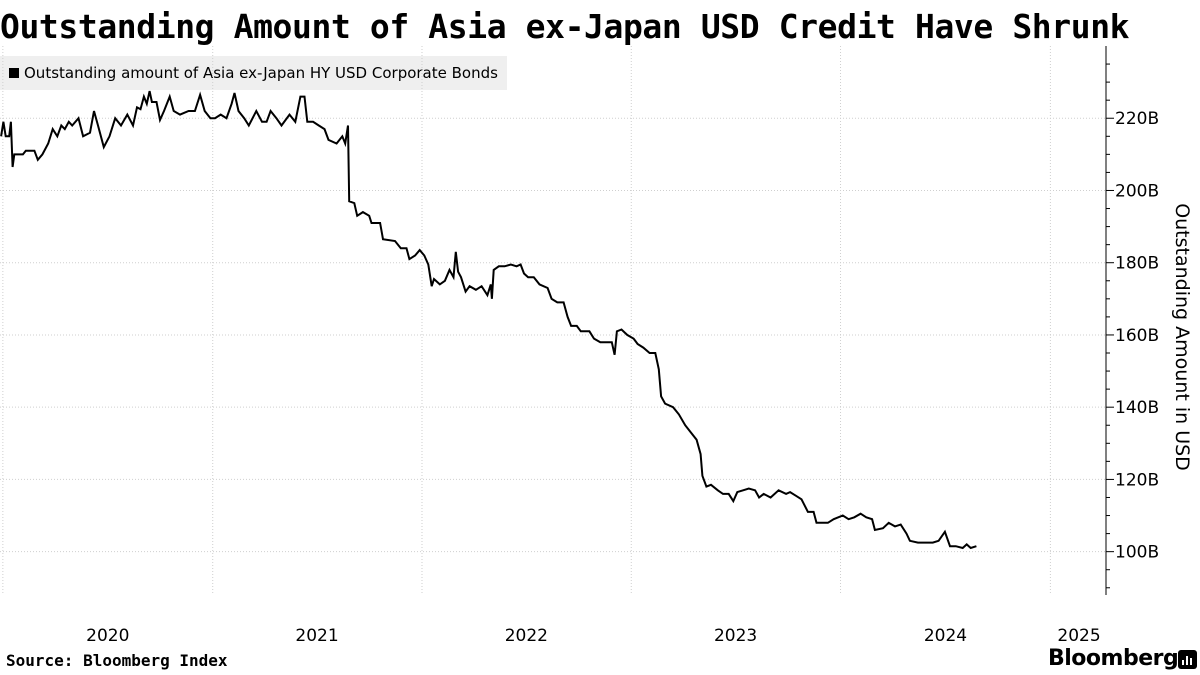 This screenshot has width=1200, height=675. I want to click on brand-logo: Bloomberg, so click(1113, 658).